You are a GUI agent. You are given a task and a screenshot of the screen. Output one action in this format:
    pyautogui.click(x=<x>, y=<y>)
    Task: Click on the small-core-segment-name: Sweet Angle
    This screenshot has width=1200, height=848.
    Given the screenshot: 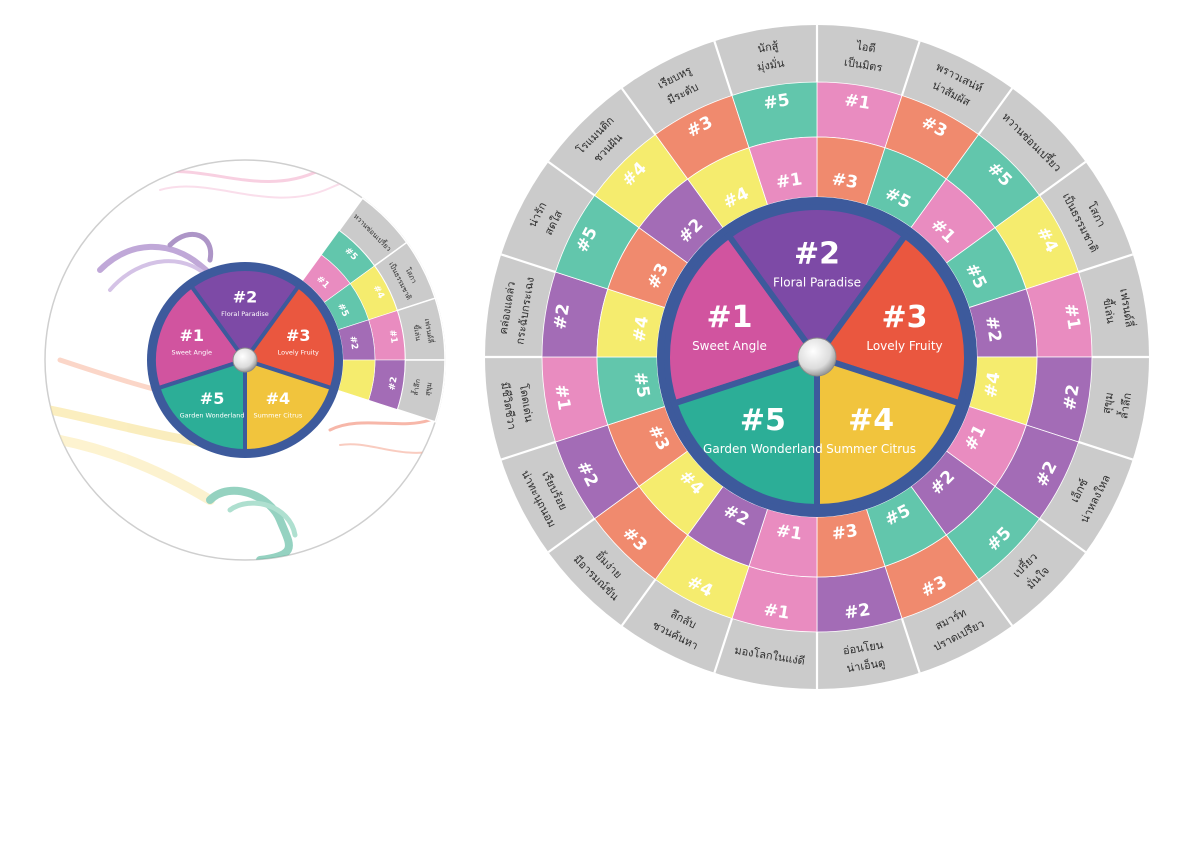 What is the action you would take?
    pyautogui.click(x=191, y=353)
    